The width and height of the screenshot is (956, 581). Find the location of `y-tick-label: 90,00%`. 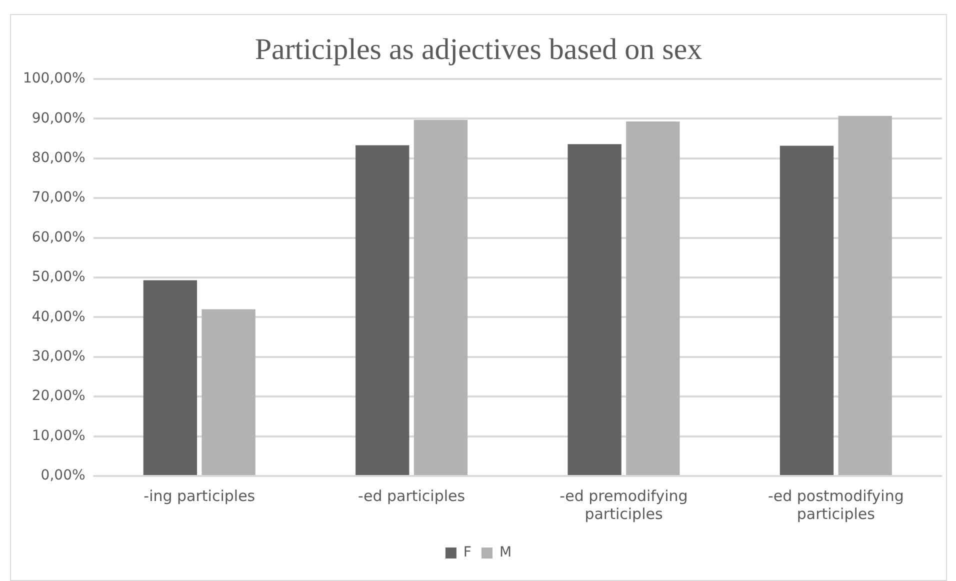

y-tick-label: 90,00% is located at coordinates (59, 118).